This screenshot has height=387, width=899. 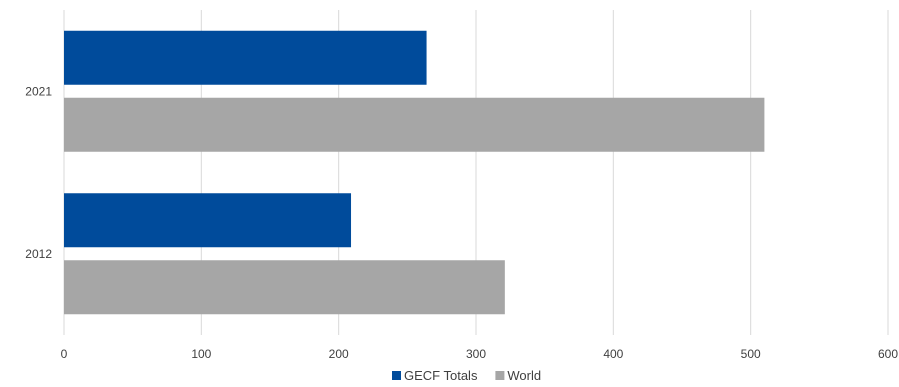 What do you see at coordinates (524, 375) in the screenshot?
I see `legend-label: World` at bounding box center [524, 375].